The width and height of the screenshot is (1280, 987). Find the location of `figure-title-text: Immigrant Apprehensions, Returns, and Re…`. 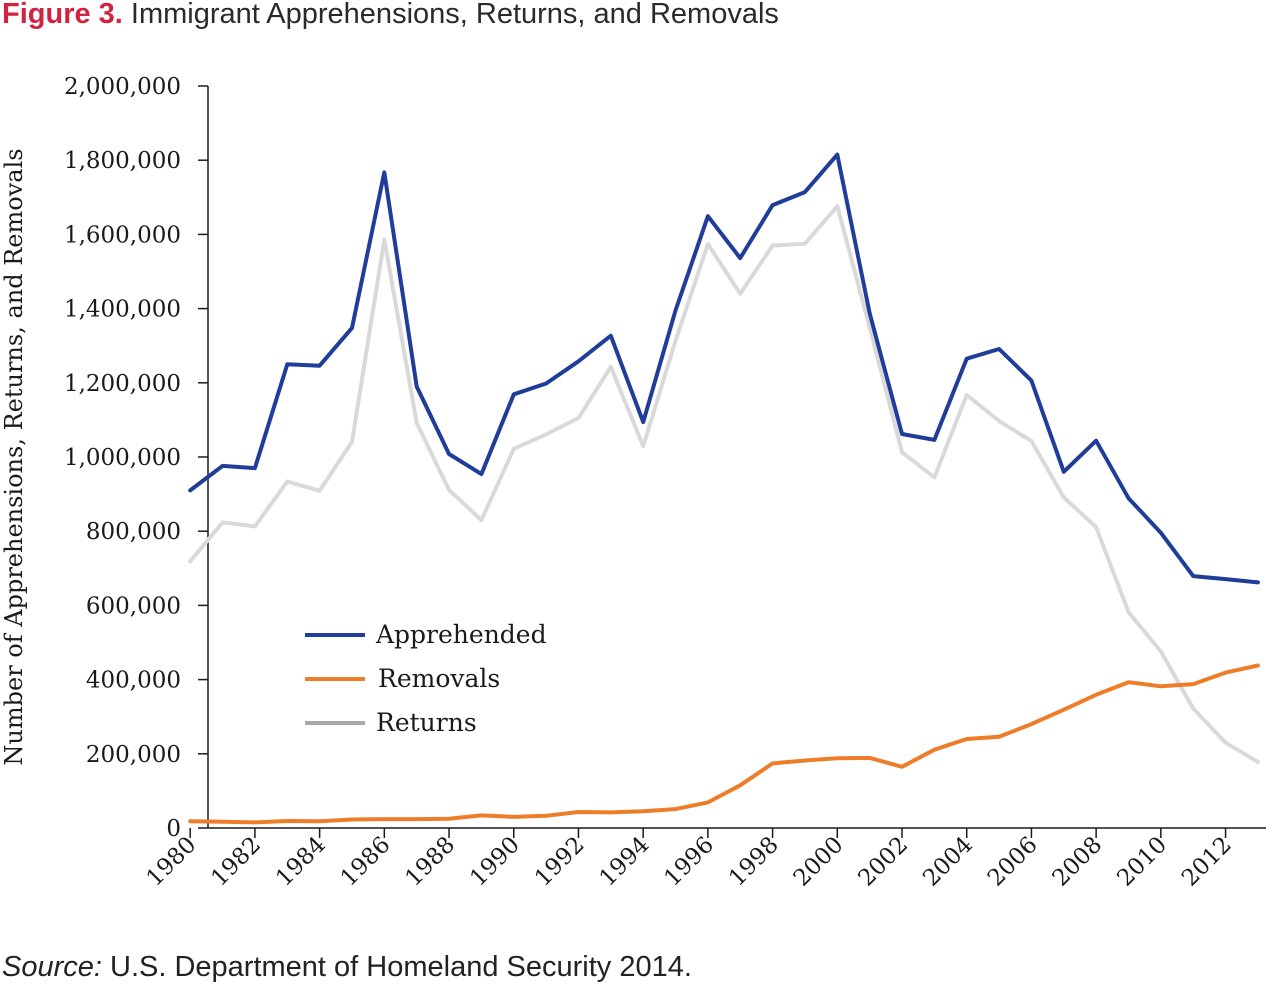

figure-title-text: Immigrant Apprehensions, Returns, and Re… is located at coordinates (454, 15).